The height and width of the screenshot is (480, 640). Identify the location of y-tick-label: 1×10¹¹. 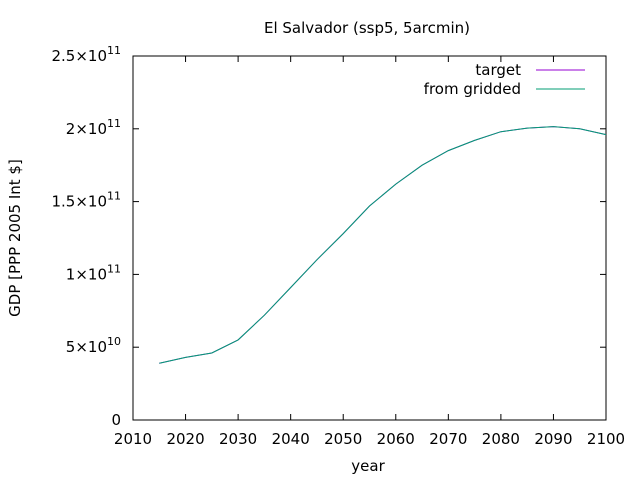
(93, 272).